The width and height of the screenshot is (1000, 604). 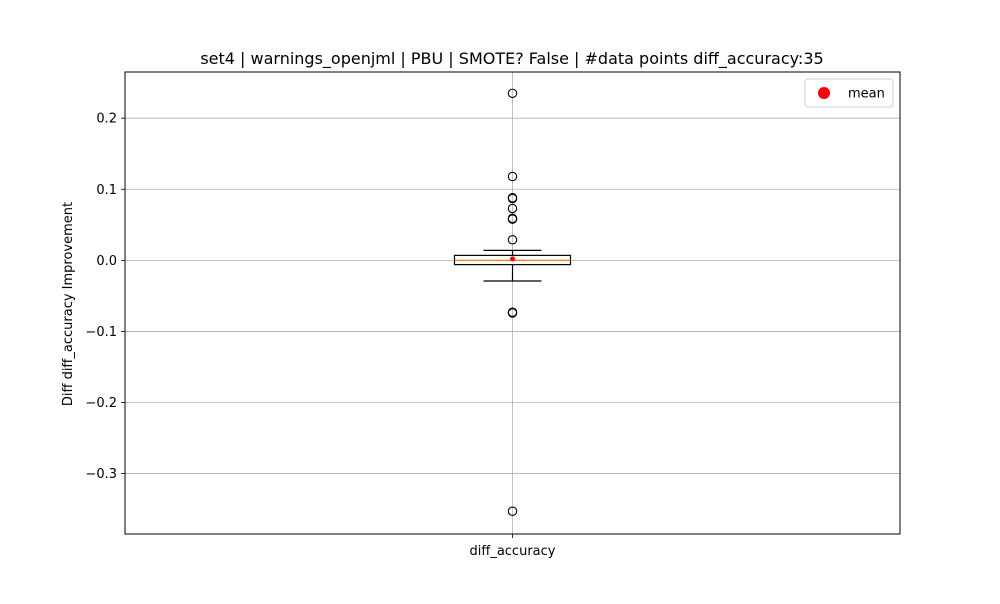 I want to click on y-axis-label: Diff diff_accuracy Improvement, so click(x=68, y=304).